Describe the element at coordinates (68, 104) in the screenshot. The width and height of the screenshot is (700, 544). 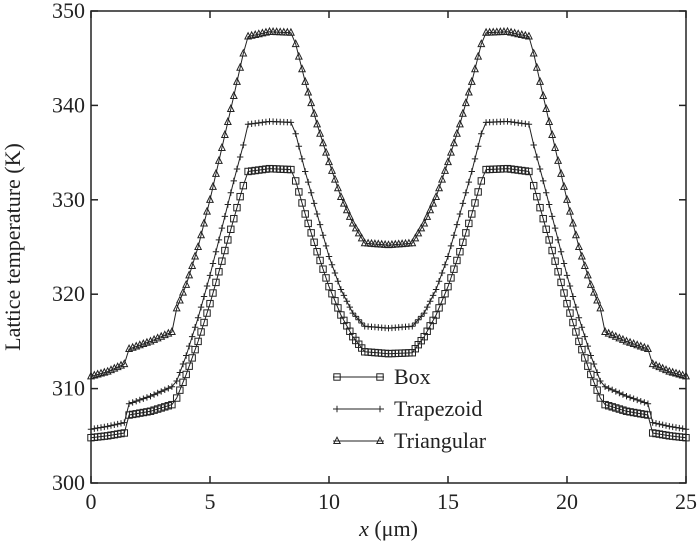
I see `y-tick-label: 340` at that location.